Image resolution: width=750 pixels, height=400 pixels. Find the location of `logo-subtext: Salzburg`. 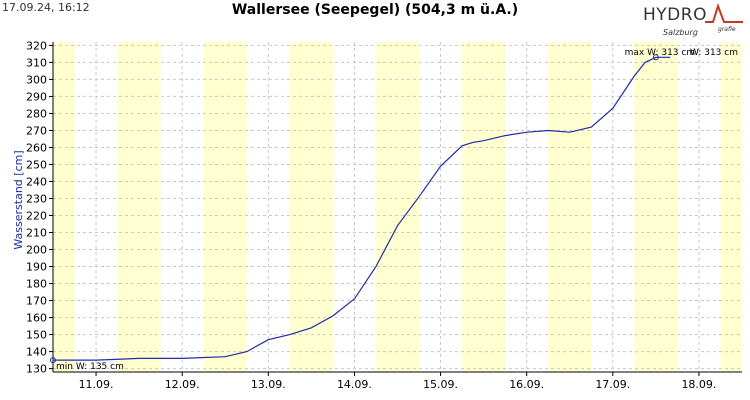

logo-subtext: Salzburg is located at coordinates (680, 32).